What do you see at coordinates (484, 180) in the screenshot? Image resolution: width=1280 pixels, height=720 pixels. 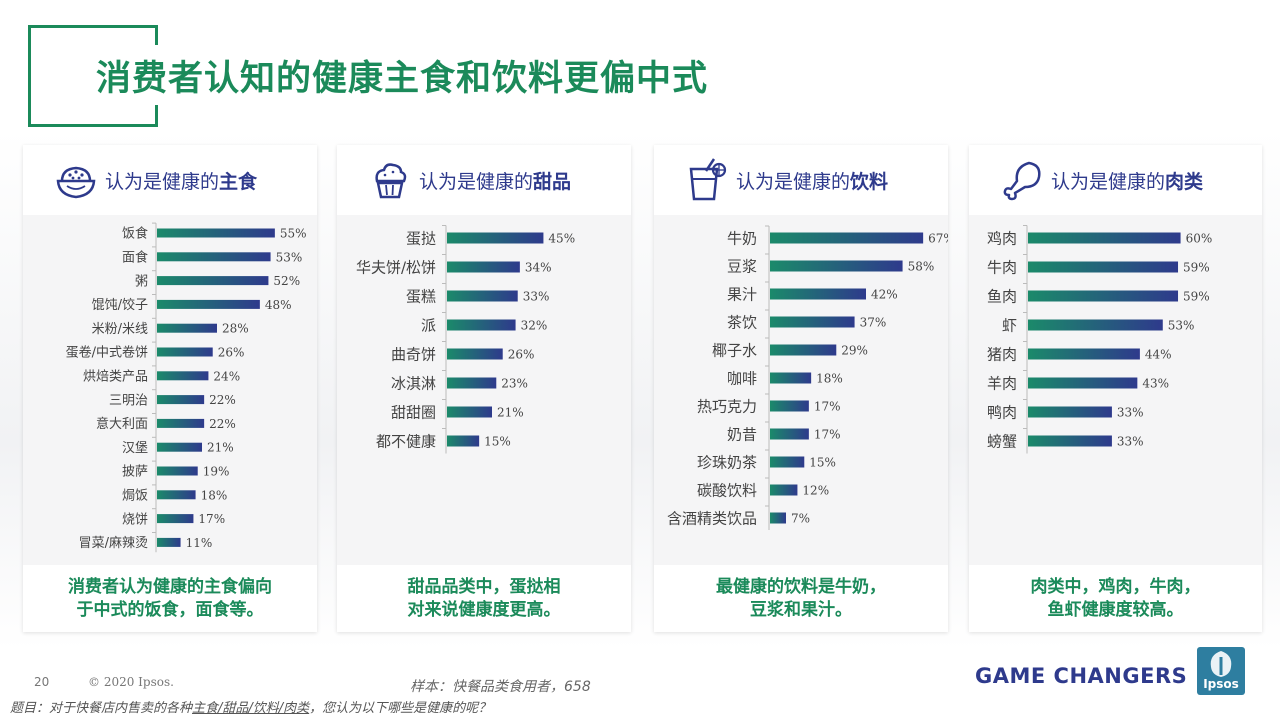 I see `panel-header: 认为是健康的甜品` at bounding box center [484, 180].